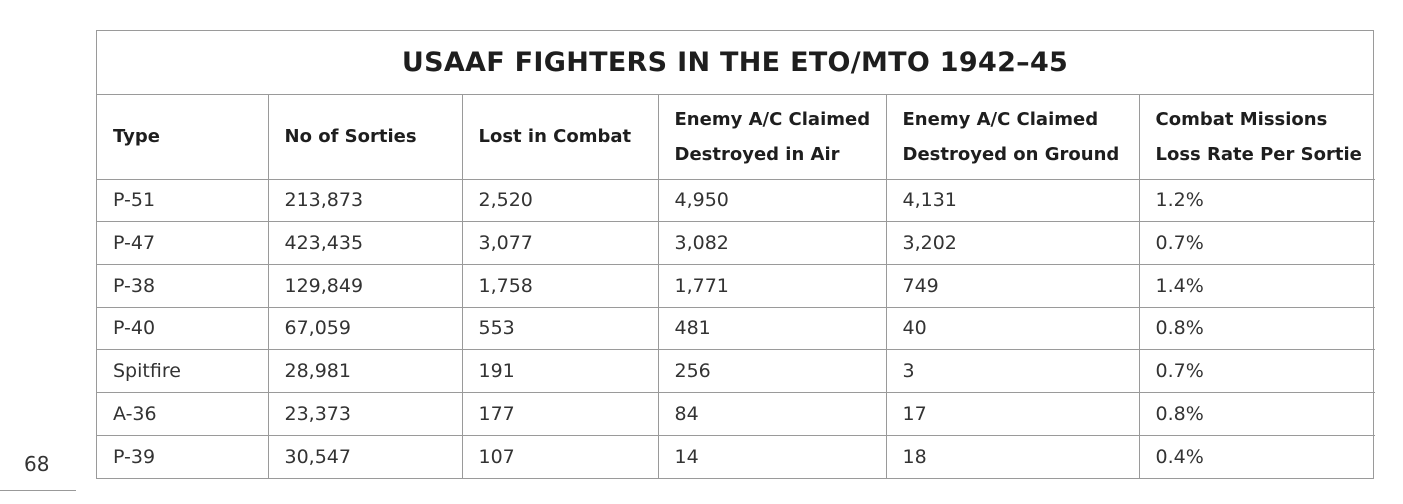  Describe the element at coordinates (560, 371) in the screenshot. I see `cell-lost: 191` at that location.